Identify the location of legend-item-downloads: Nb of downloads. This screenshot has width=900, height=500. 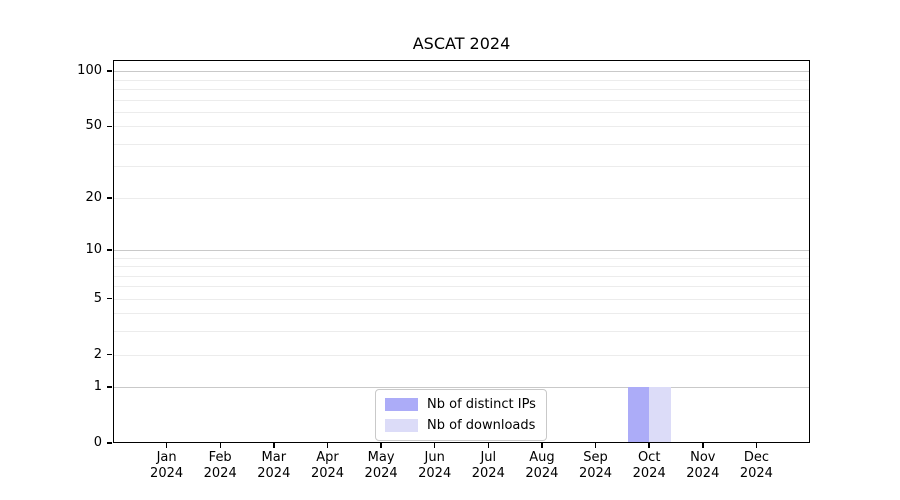
(460, 425).